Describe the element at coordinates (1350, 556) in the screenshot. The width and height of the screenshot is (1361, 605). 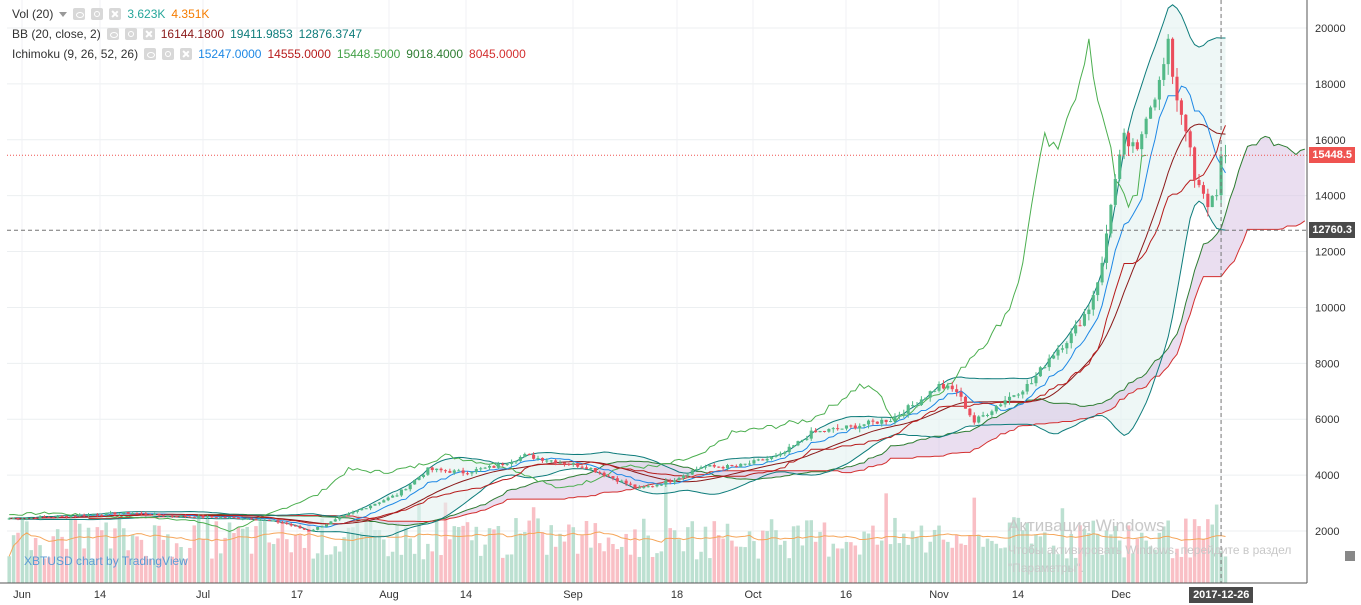
I see `lock-icon` at that location.